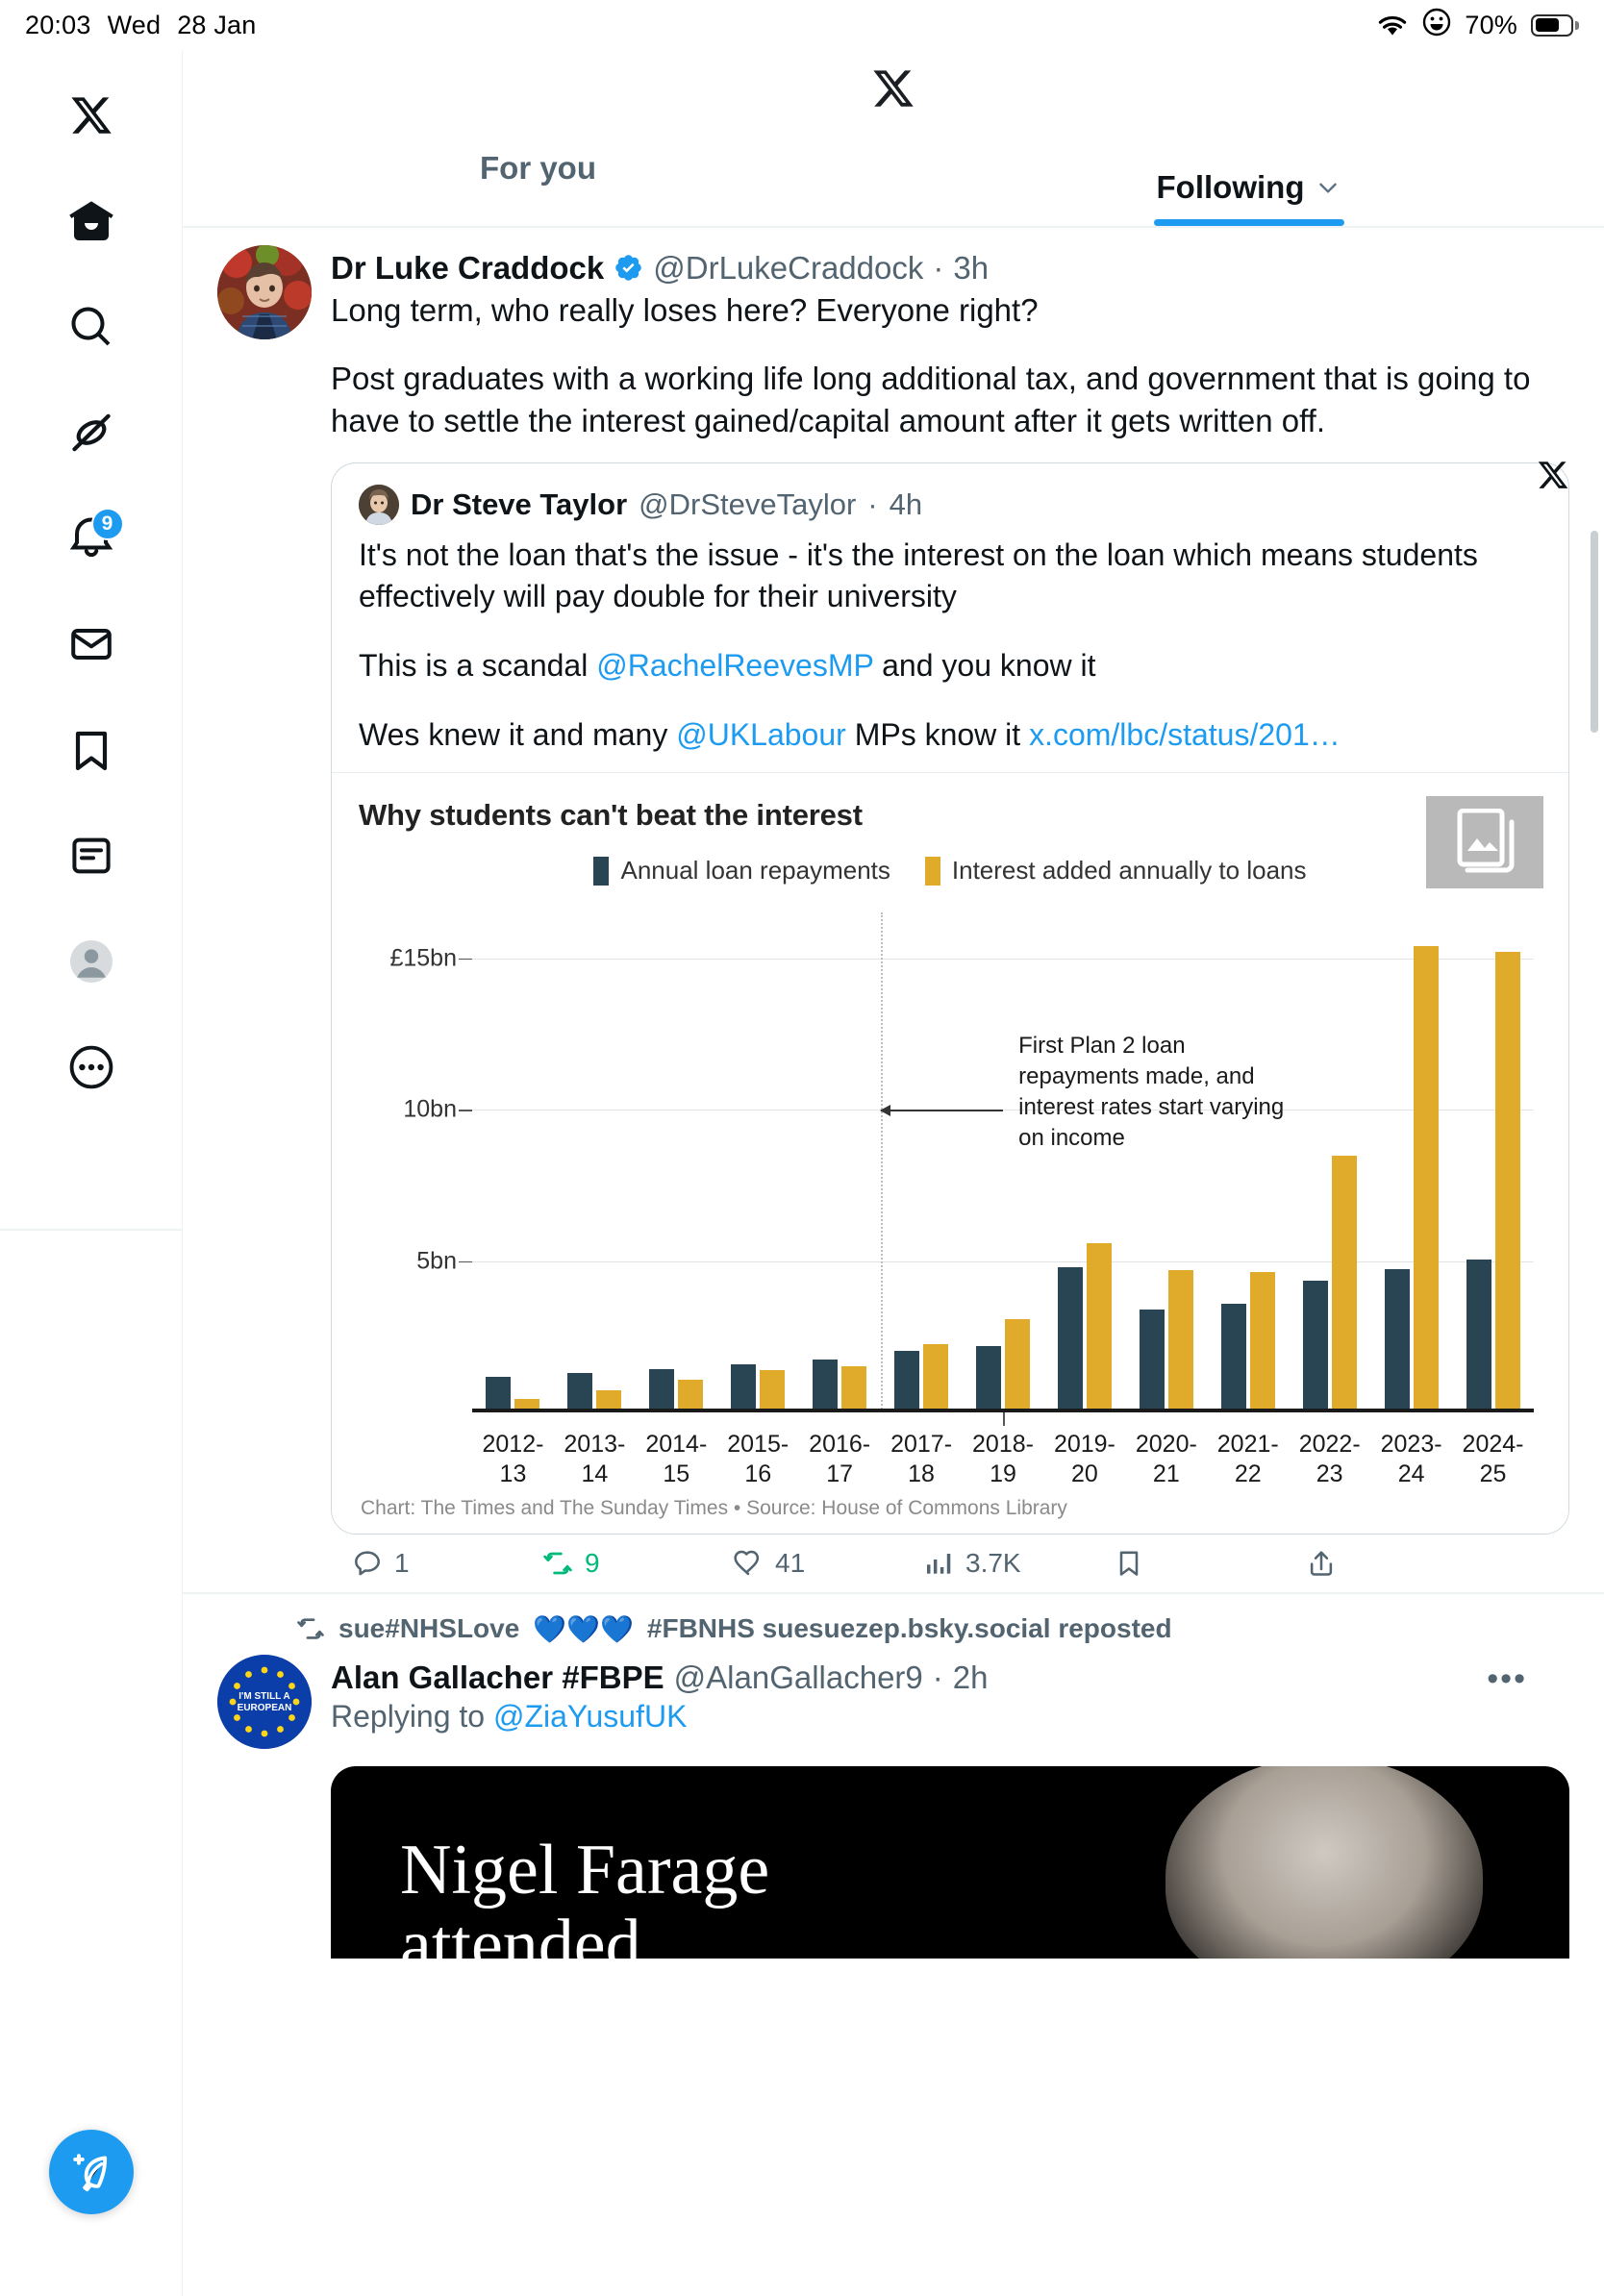  I want to click on eu-flag-avatar: I'M STILL A EUROPEAN, so click(264, 1701).